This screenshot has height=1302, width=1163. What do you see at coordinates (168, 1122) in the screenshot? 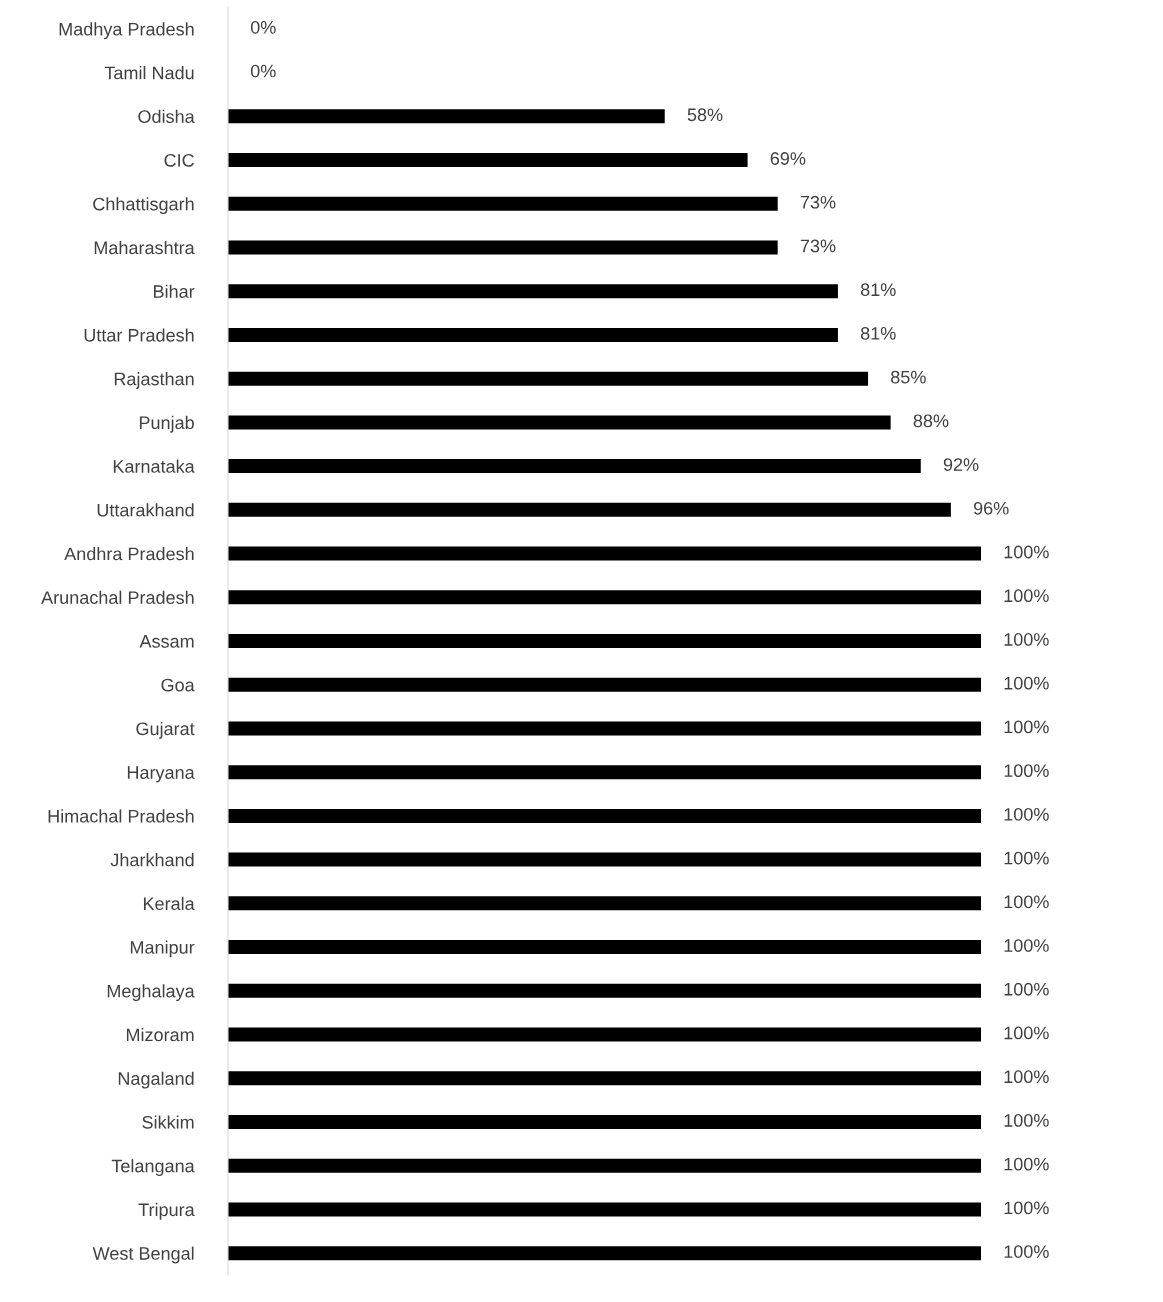
I see `y-tick-label: Sikkim` at bounding box center [168, 1122].